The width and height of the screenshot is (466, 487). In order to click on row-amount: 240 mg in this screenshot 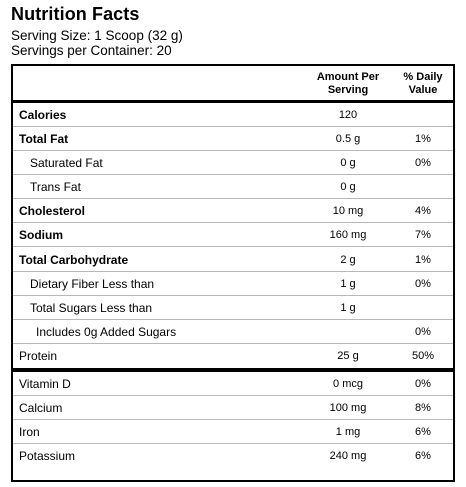, I will do `click(348, 456)`.